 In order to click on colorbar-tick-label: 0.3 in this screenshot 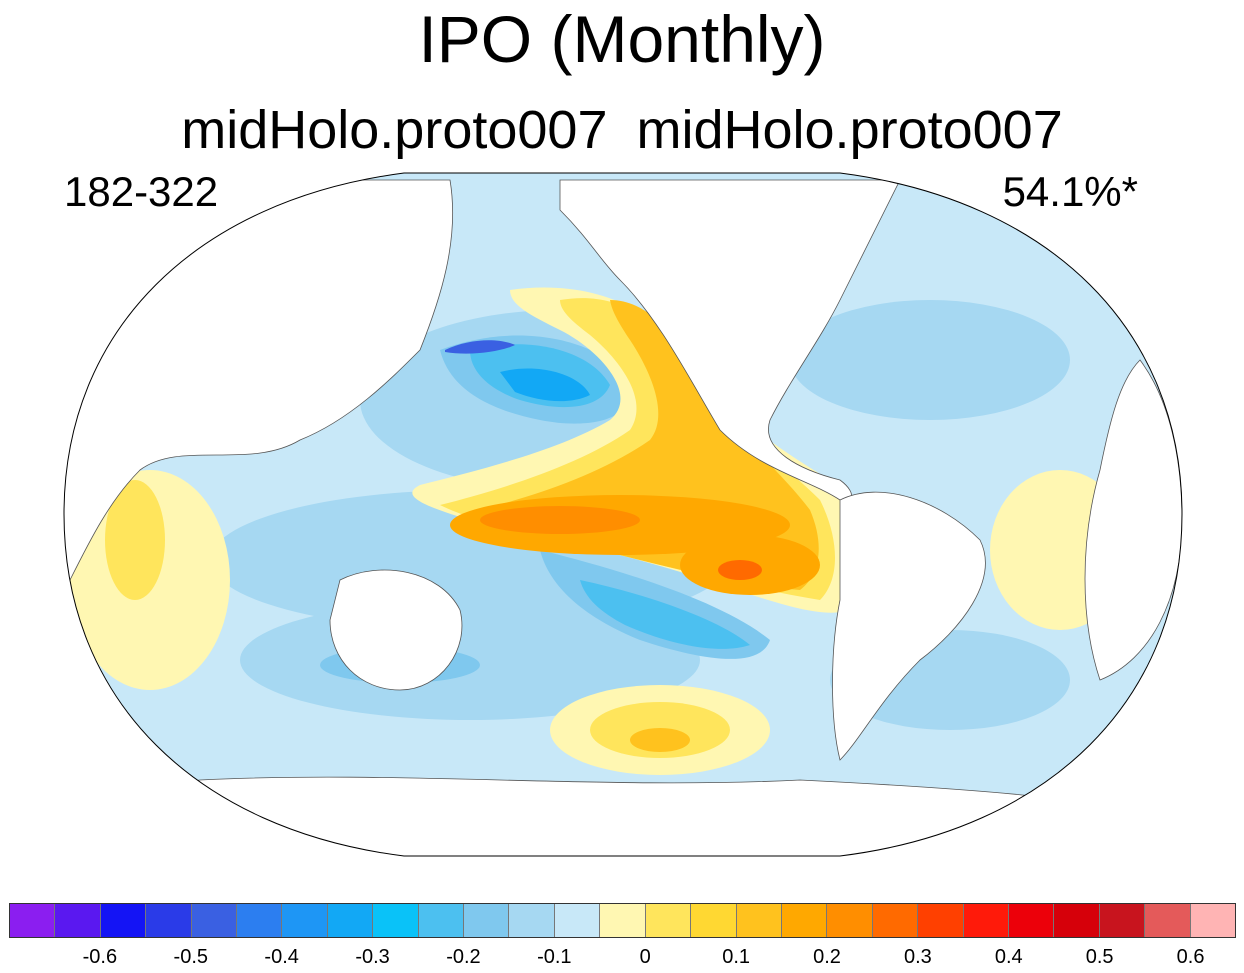, I will do `click(917, 957)`.